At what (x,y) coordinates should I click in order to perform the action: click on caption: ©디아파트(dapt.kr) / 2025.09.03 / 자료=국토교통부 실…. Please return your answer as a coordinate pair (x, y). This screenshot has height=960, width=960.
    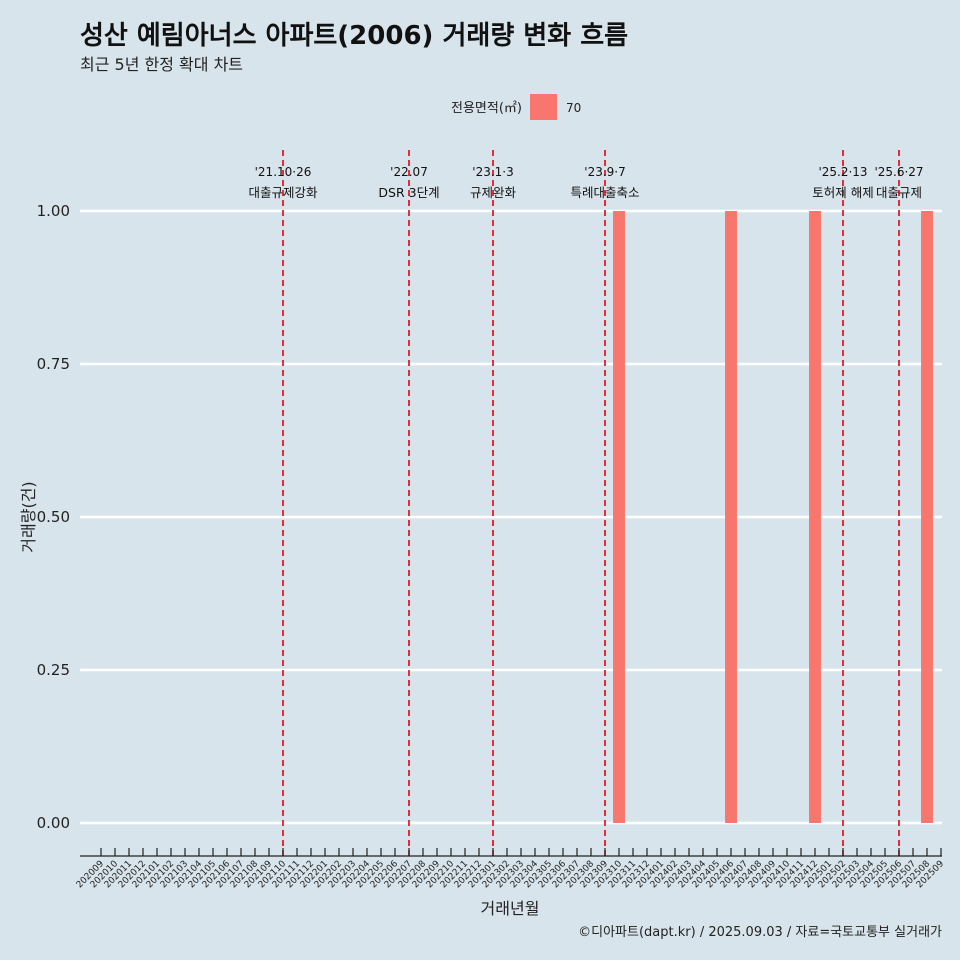
    Looking at the image, I should click on (760, 932).